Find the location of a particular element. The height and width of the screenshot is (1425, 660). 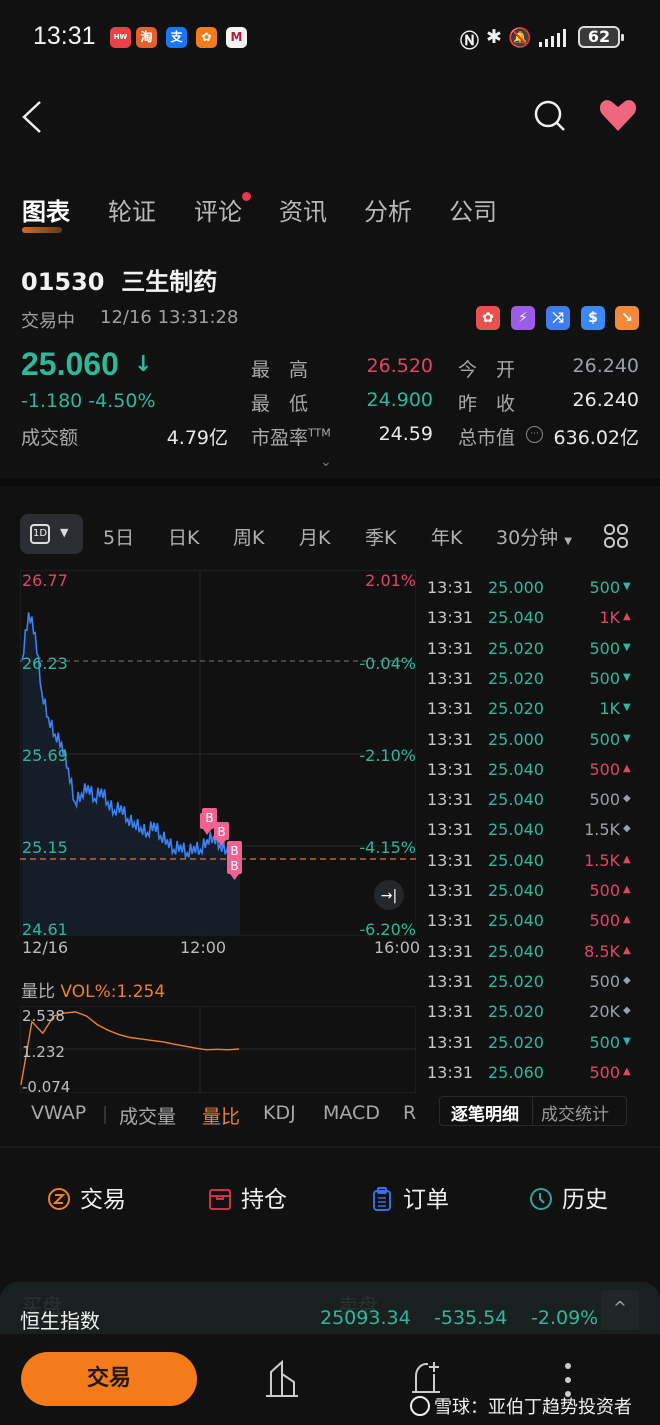

open-label: 今 开 is located at coordinates (487, 370).